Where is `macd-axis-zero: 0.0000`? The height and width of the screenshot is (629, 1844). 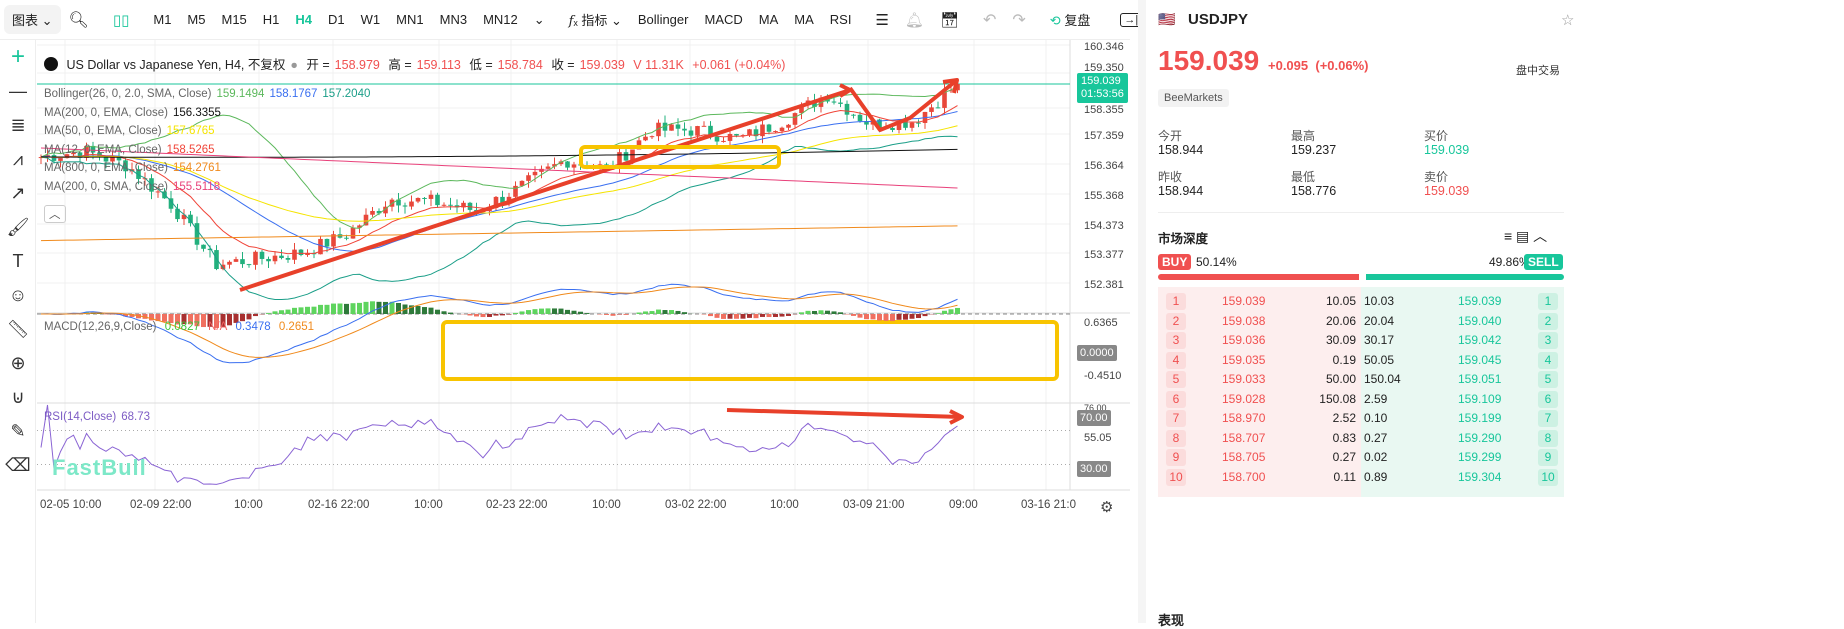
macd-axis-zero: 0.0000 is located at coordinates (1097, 353).